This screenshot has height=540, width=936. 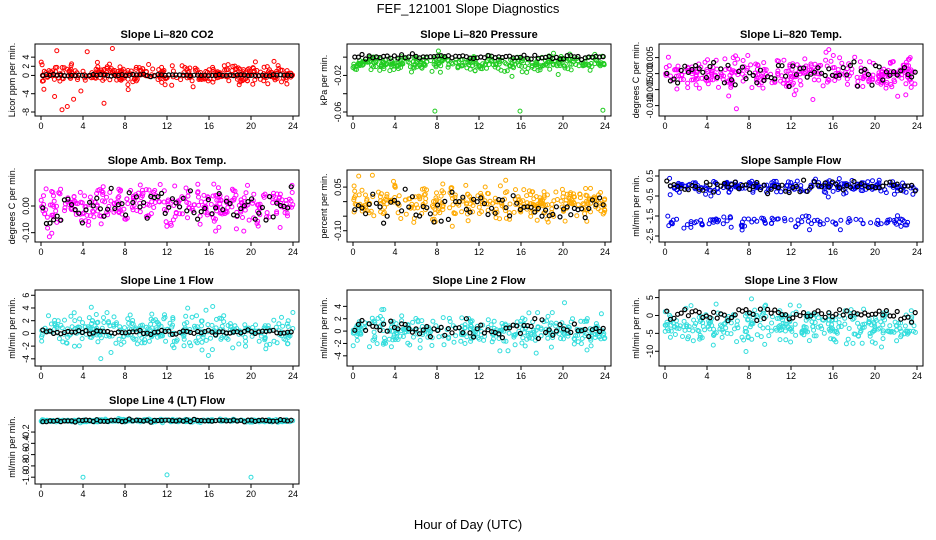 I want to click on y-tick-label: -0.10, so click(x=338, y=230).